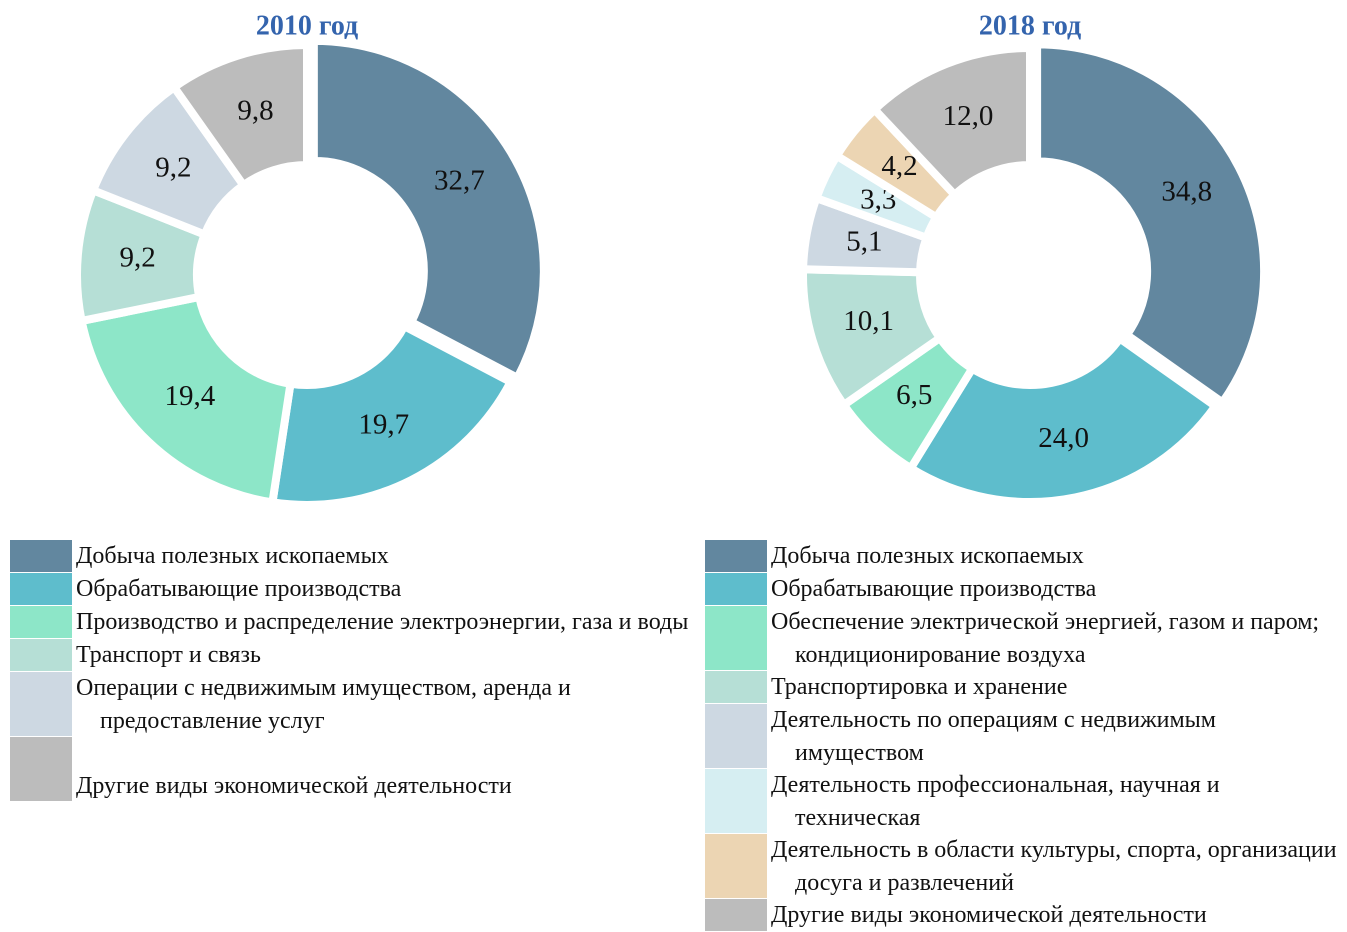  What do you see at coordinates (383, 424) in the screenshot?
I see `data-label: 19,7` at bounding box center [383, 424].